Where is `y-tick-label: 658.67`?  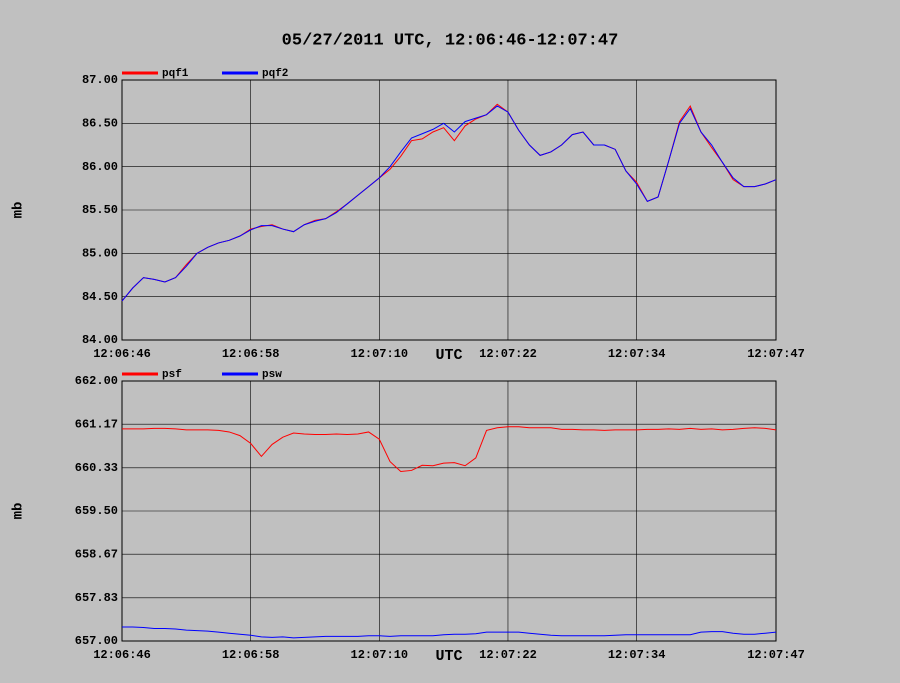
y-tick-label: 658.67 is located at coordinates (96, 554).